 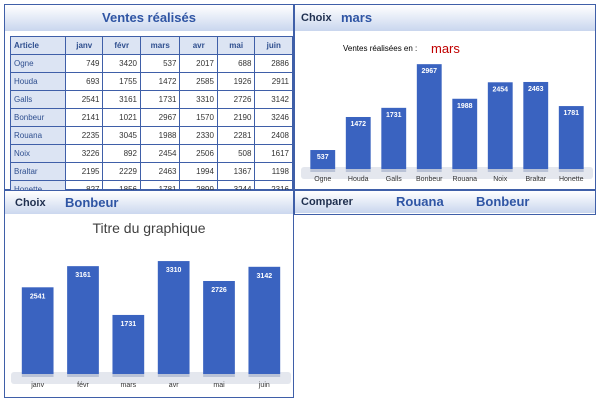 What do you see at coordinates (273, 117) in the screenshot?
I see `sales-value-cell: 3246` at bounding box center [273, 117].